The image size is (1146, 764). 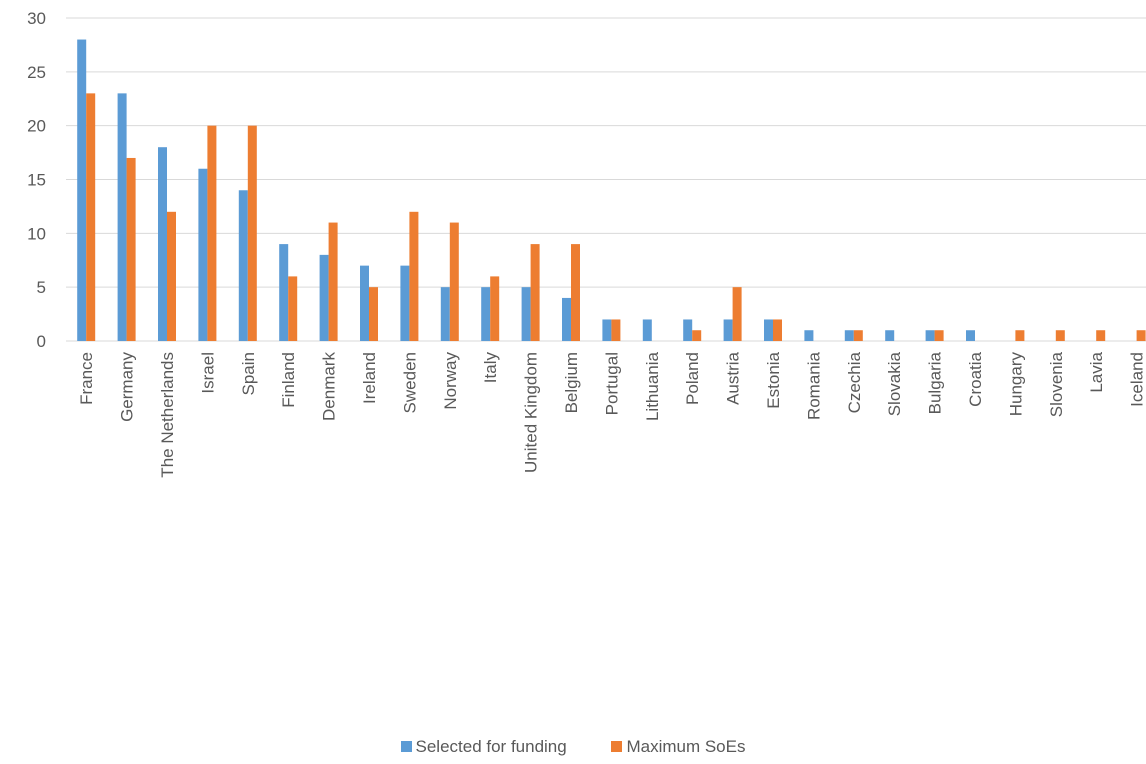 What do you see at coordinates (894, 383) in the screenshot?
I see `x-category-label: Slovakia` at bounding box center [894, 383].